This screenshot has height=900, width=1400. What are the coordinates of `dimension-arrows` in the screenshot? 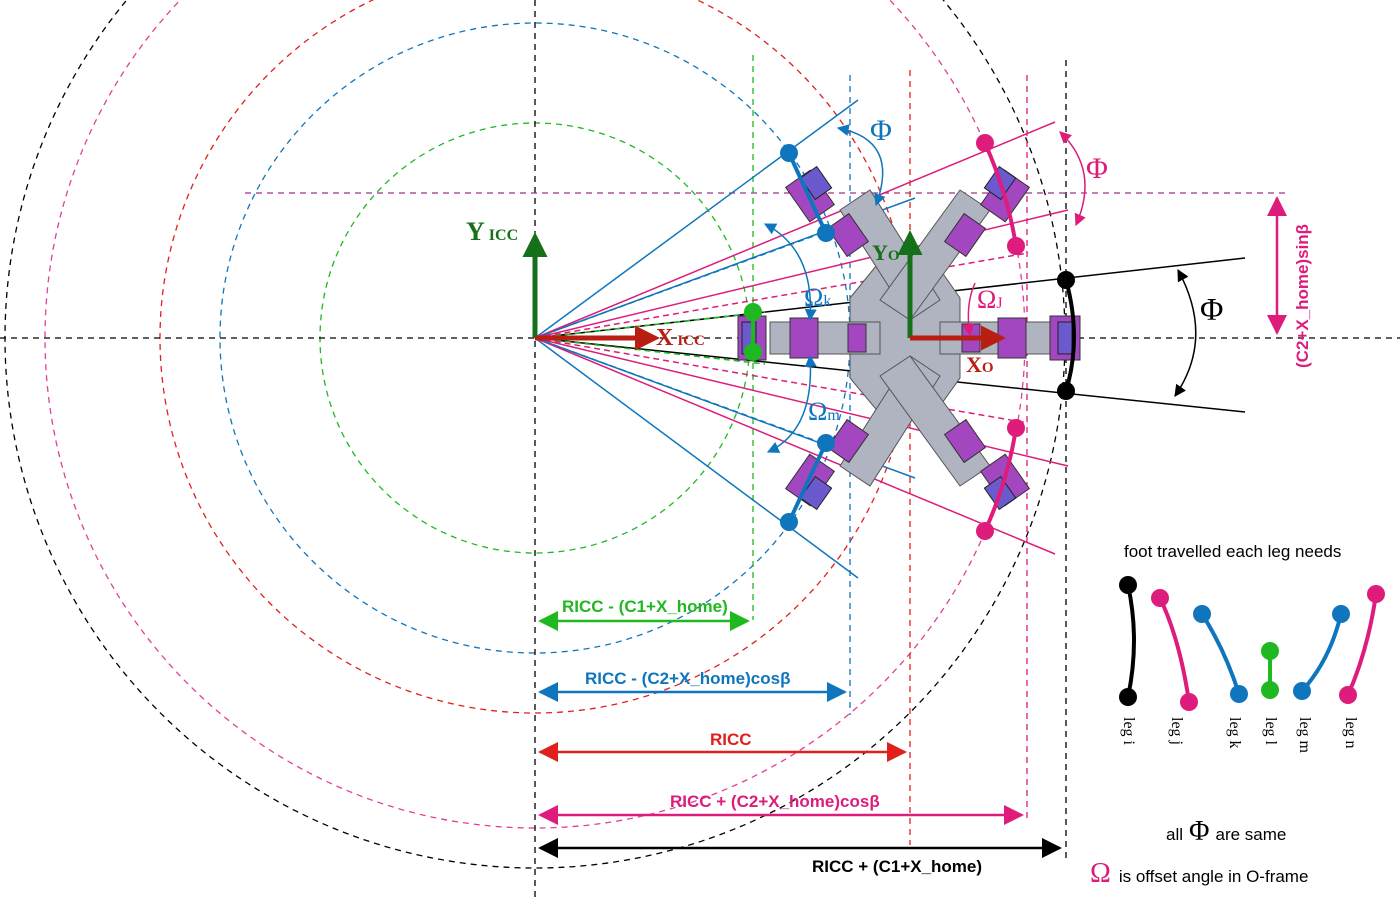 It's located at (800, 734).